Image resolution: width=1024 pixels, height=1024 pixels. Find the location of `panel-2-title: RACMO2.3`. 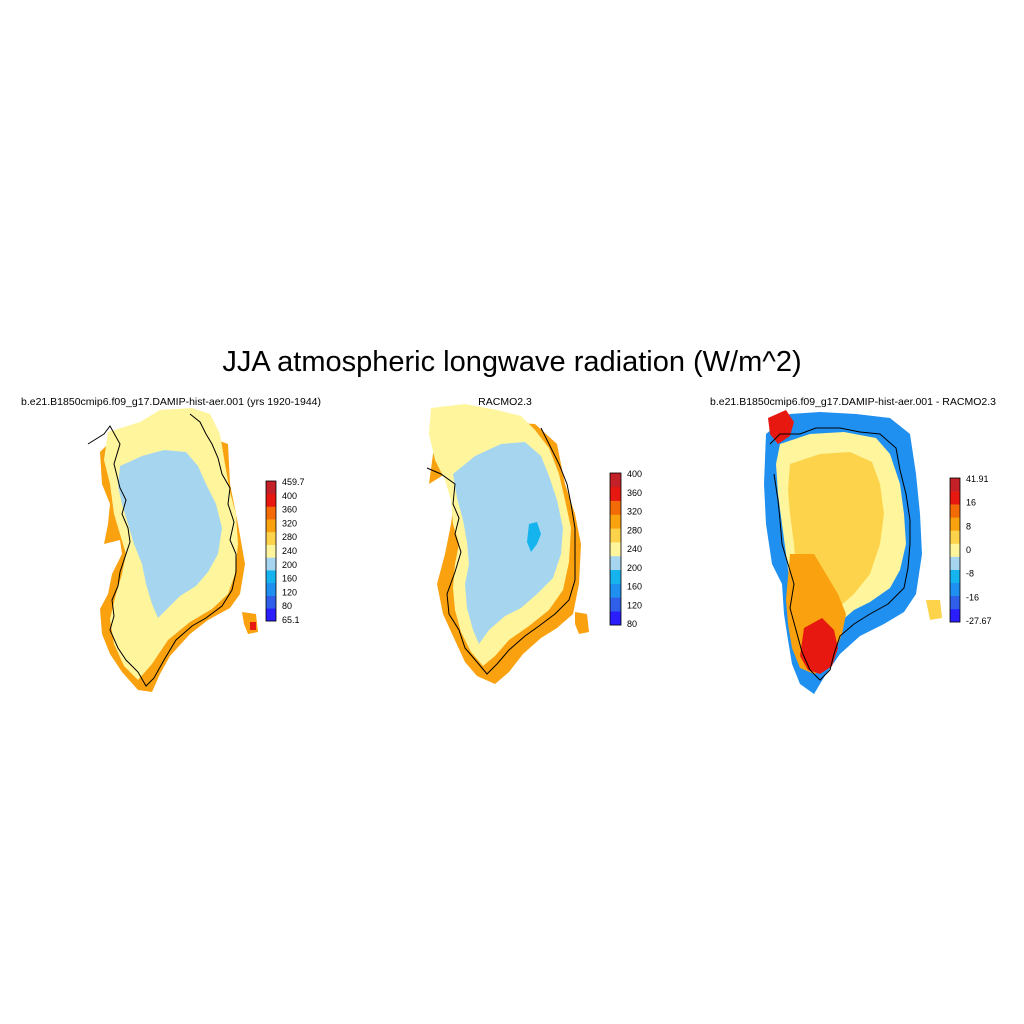

panel-2-title: RACMO2.3 is located at coordinates (505, 402).